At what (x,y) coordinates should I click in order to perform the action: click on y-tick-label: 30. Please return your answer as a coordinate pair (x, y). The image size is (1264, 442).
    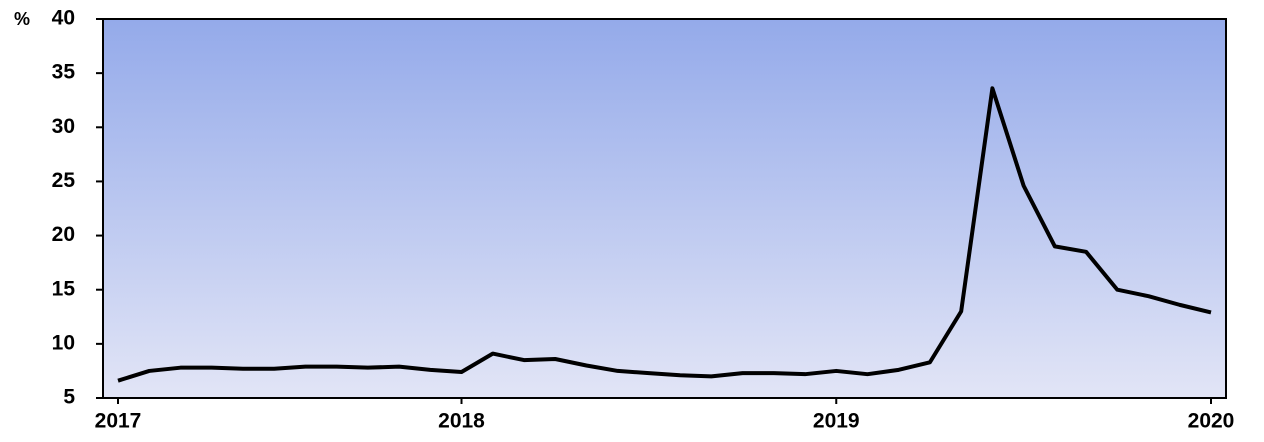
    Looking at the image, I should click on (63, 126).